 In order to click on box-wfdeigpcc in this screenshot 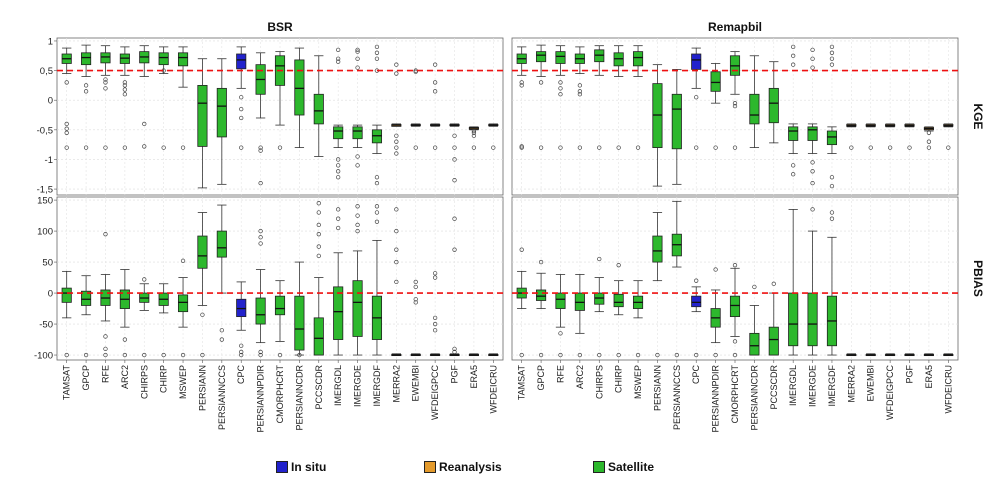, I will do `click(435, 106)`.